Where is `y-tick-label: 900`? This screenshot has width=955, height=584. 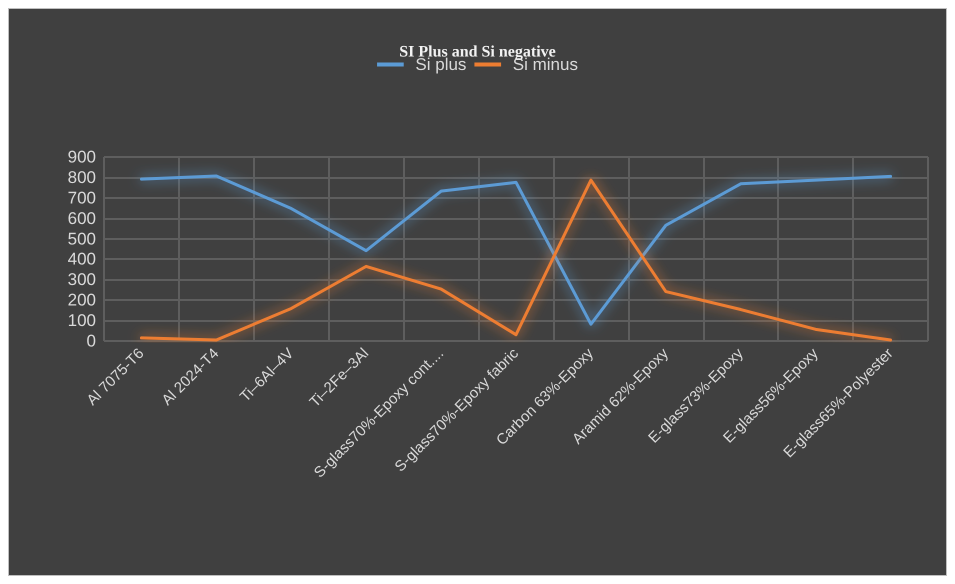
y-tick-label: 900 is located at coordinates (82, 157).